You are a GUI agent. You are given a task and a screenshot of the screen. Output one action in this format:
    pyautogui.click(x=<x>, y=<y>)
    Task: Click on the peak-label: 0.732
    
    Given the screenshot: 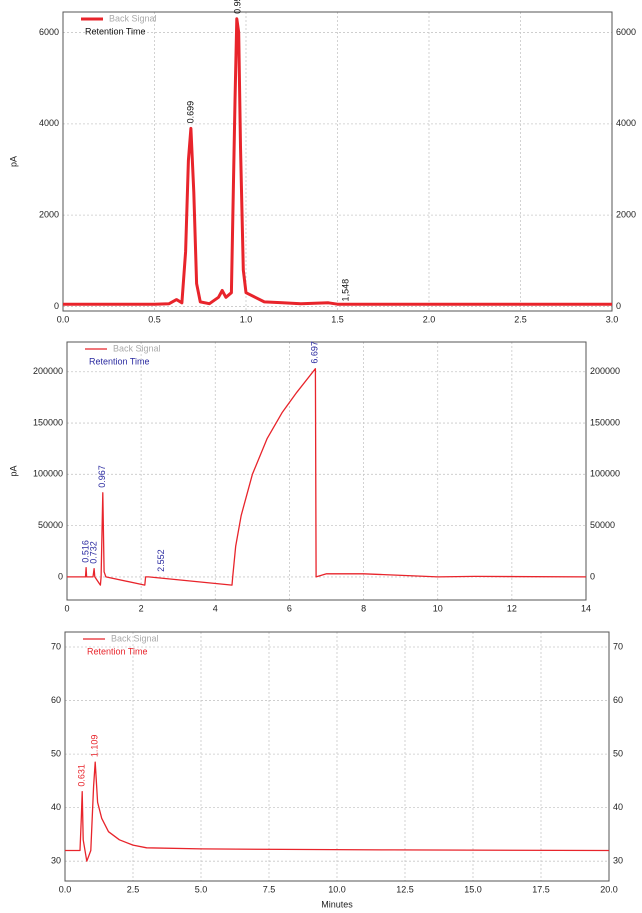 What is the action you would take?
    pyautogui.click(x=94, y=552)
    